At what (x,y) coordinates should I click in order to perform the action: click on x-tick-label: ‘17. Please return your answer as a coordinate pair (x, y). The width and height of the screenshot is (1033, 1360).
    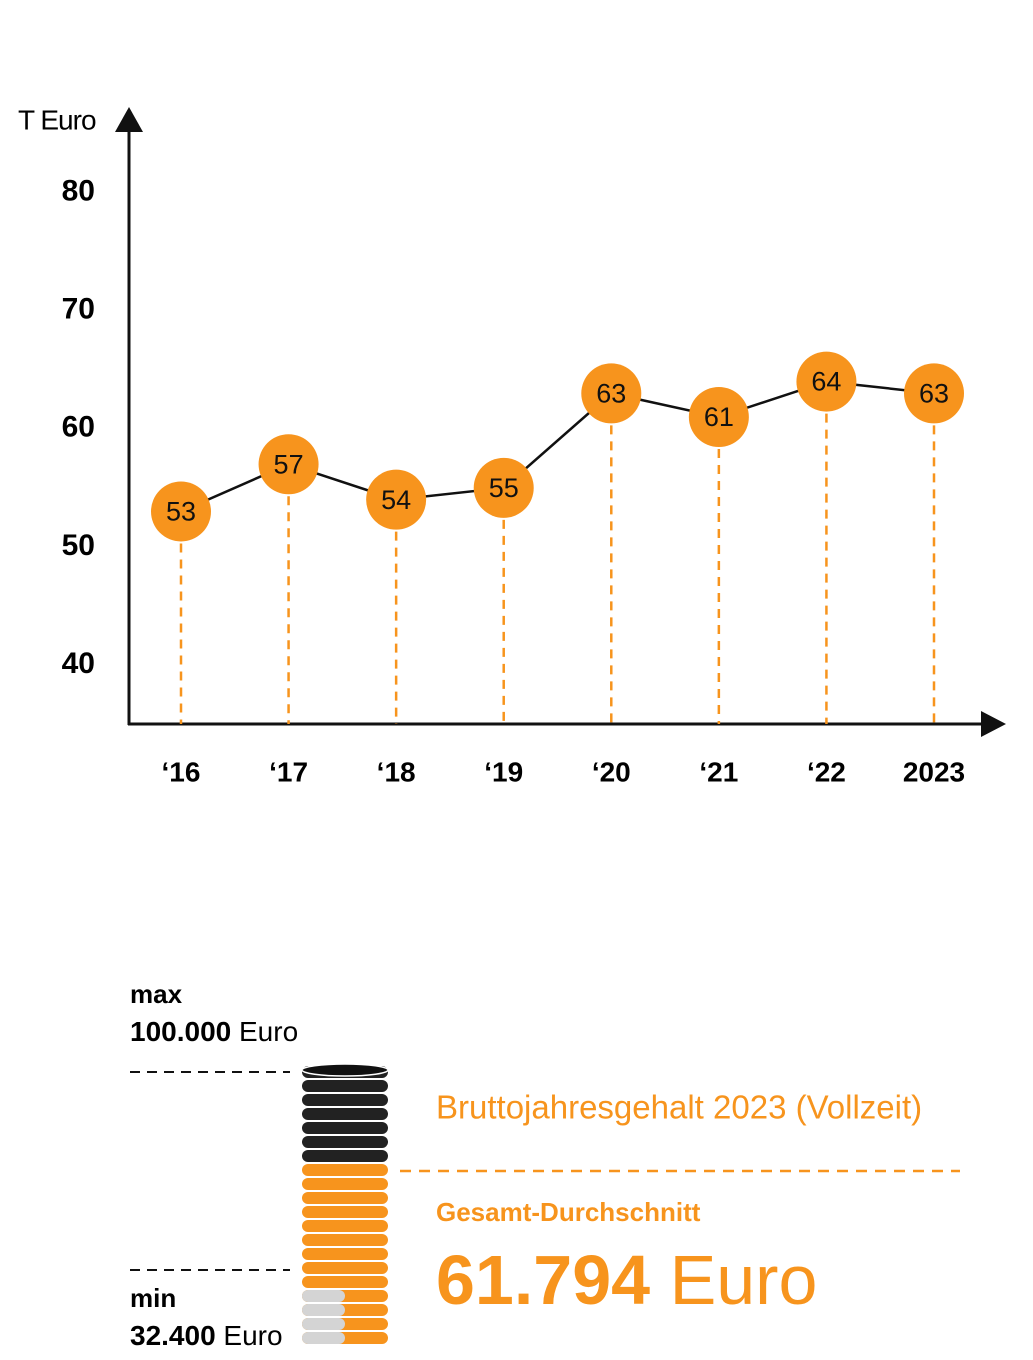
    Looking at the image, I should click on (288, 771).